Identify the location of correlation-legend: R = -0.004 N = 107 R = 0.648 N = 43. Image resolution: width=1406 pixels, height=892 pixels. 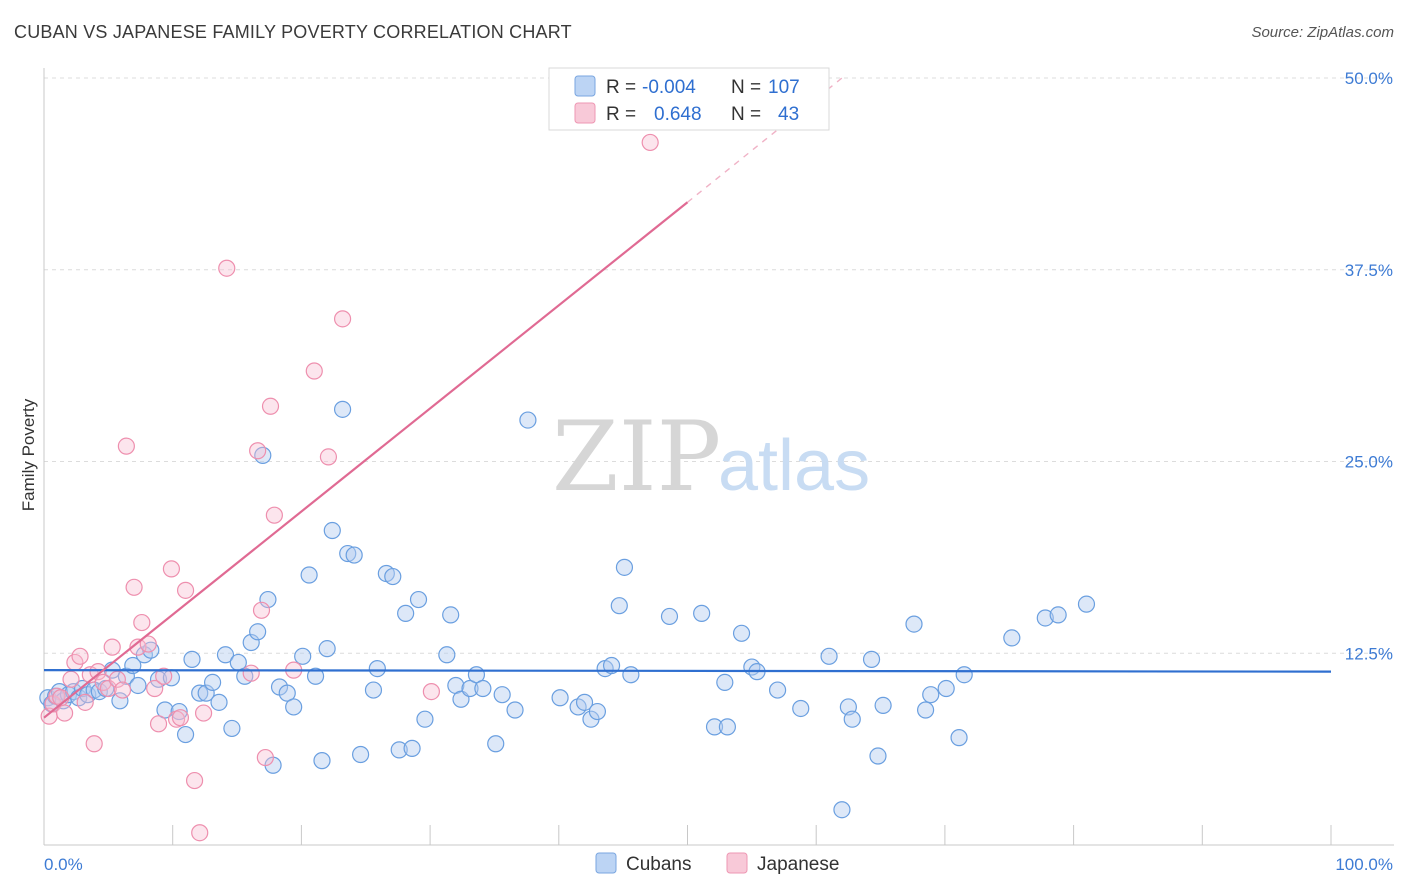
(689, 99).